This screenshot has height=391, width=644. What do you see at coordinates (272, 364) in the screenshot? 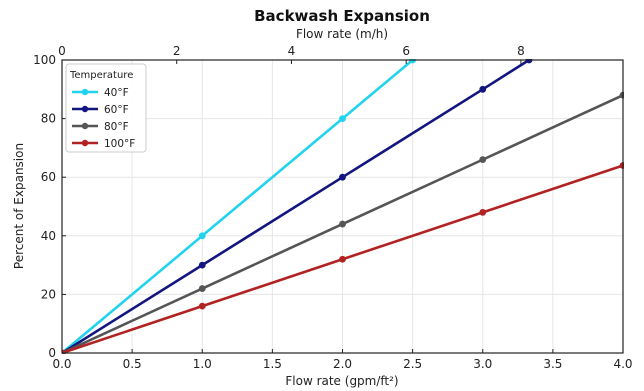
I see `x-tick-label: 1.5` at bounding box center [272, 364].